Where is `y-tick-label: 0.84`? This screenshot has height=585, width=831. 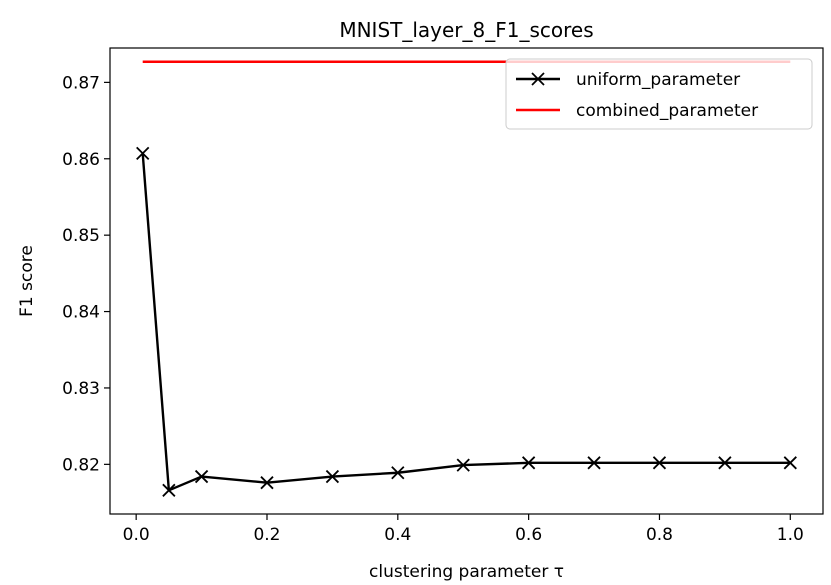 y-tick-label: 0.84 is located at coordinates (81, 313).